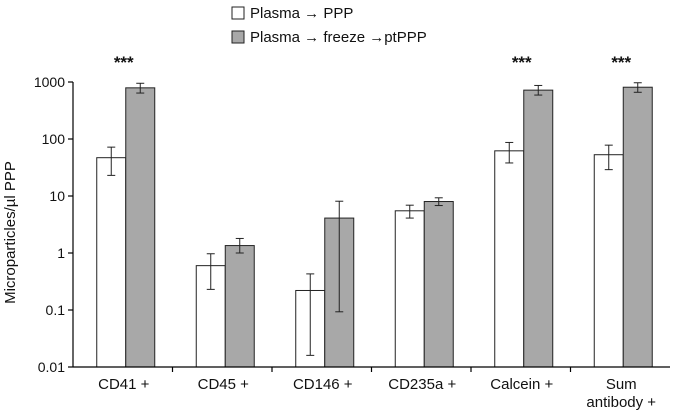 The width and height of the screenshot is (675, 417). Describe the element at coordinates (621, 384) in the screenshot. I see `category-label: Sum` at that location.